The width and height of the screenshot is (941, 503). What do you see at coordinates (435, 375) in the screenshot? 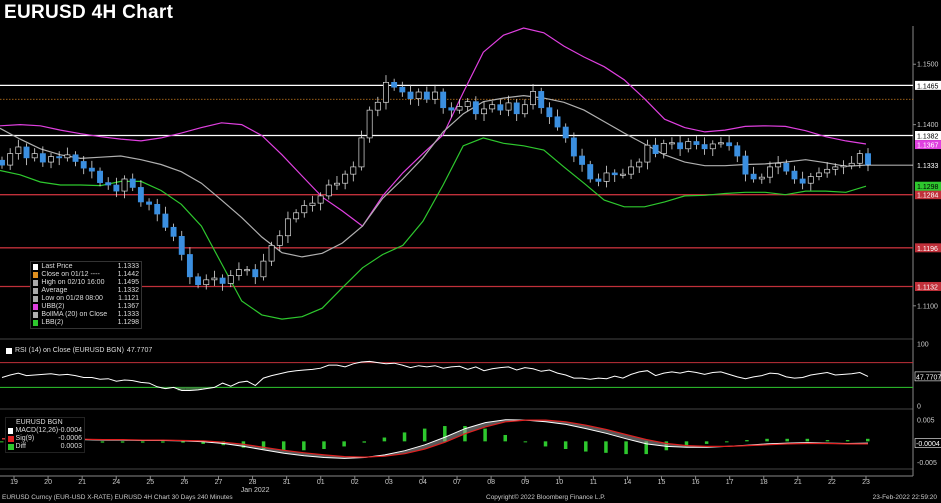
I see `rsi-line` at bounding box center [435, 375].